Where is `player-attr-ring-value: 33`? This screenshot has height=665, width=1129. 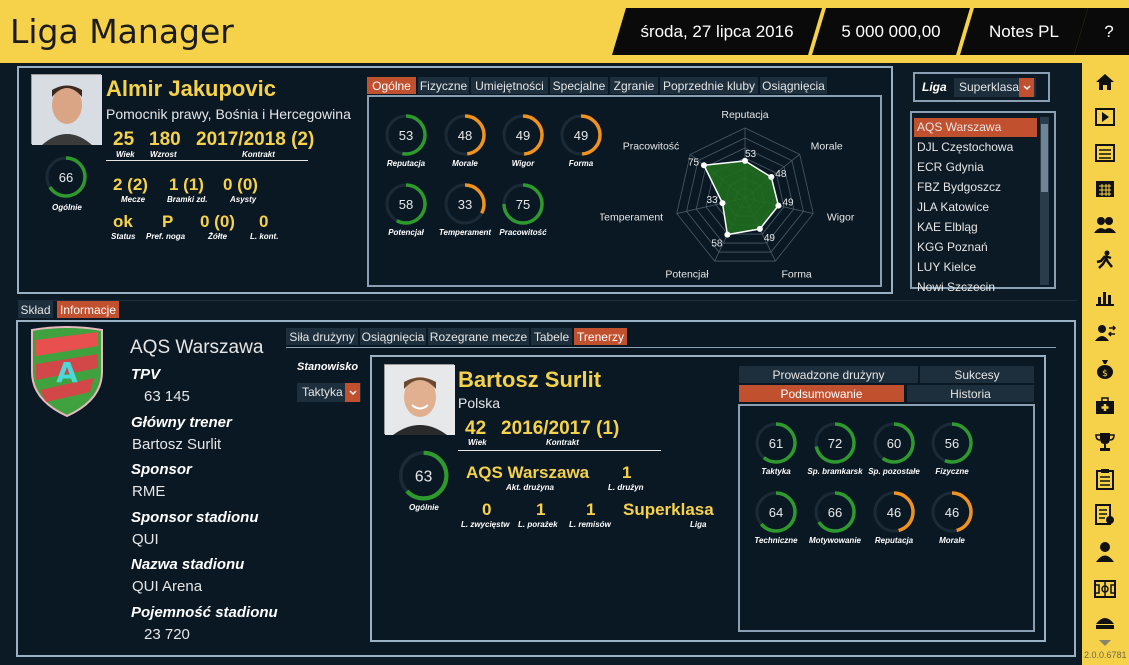 player-attr-ring-value: 33 is located at coordinates (465, 204).